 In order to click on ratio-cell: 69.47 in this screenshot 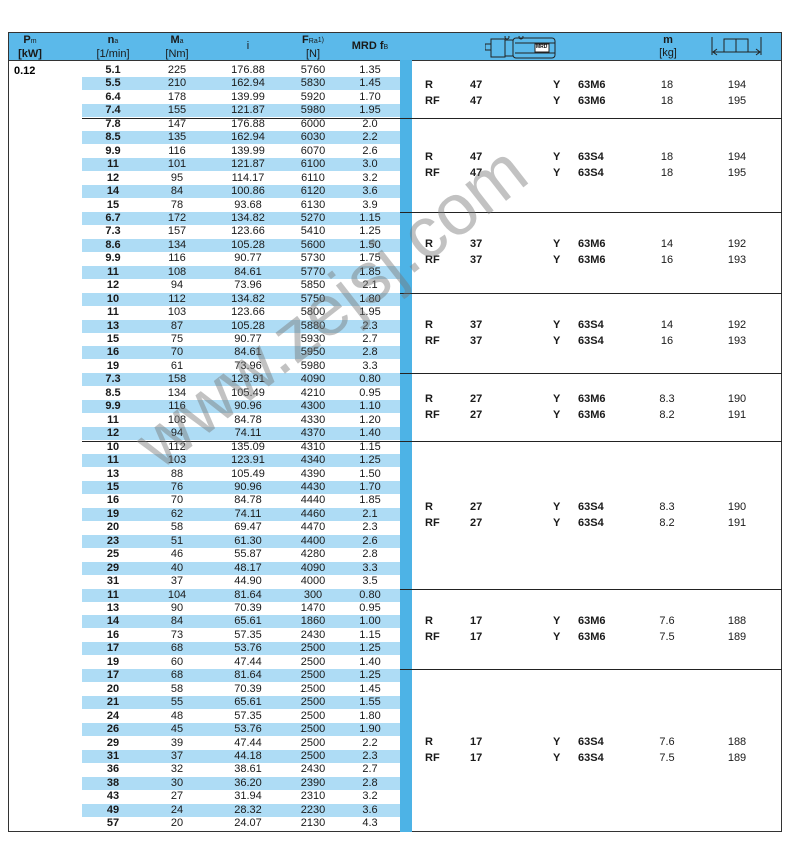, I will do `click(248, 527)`.